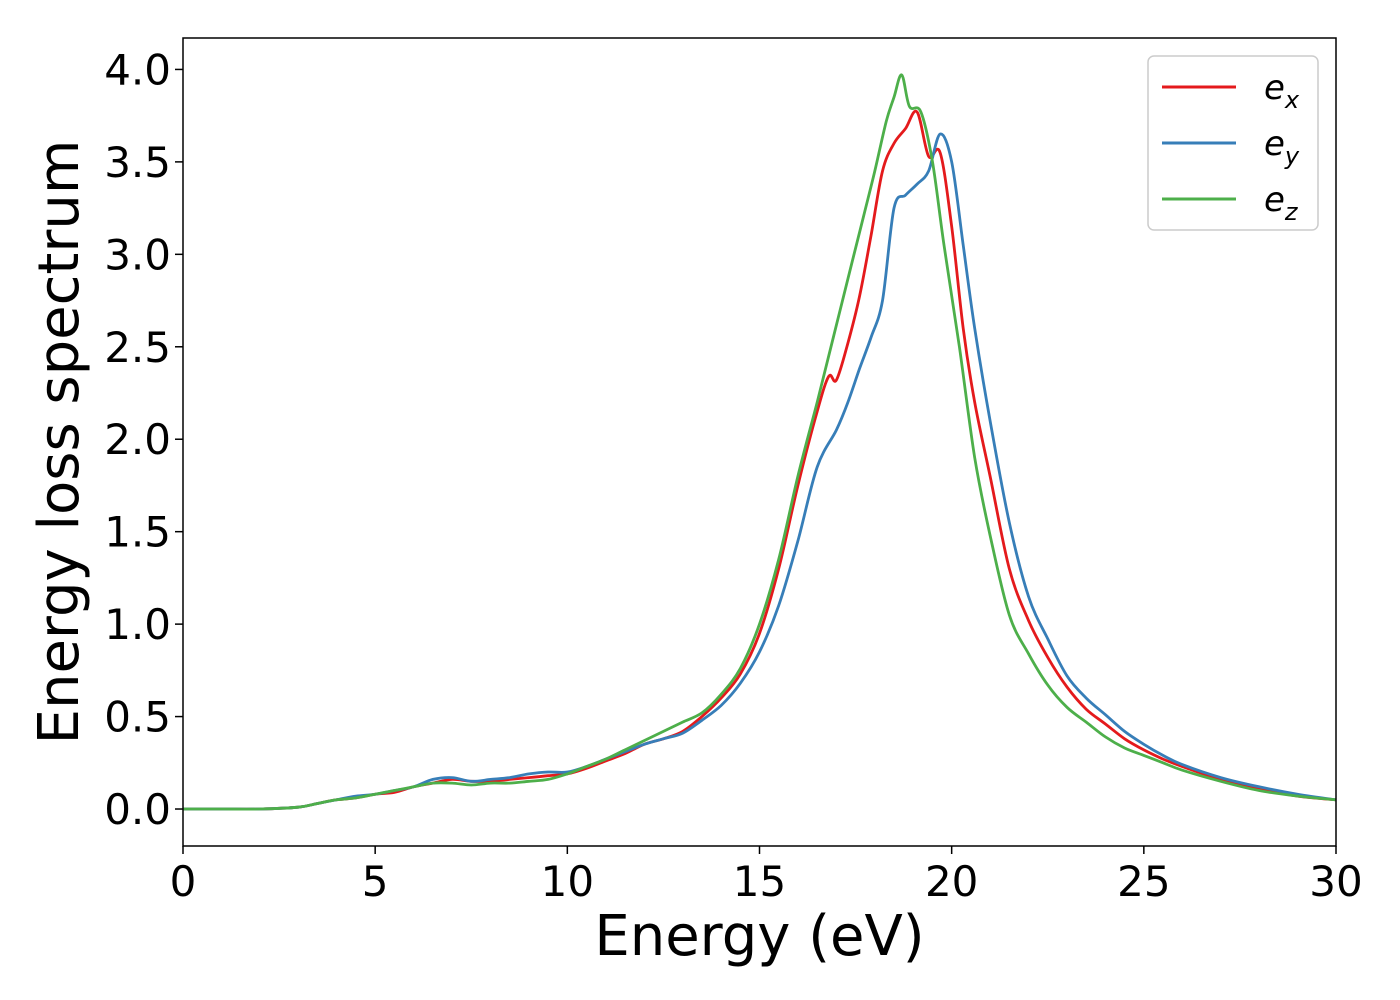 The width and height of the screenshot is (1400, 1000). Describe the element at coordinates (137, 347) in the screenshot. I see `y-tick-label: 2.5` at that location.